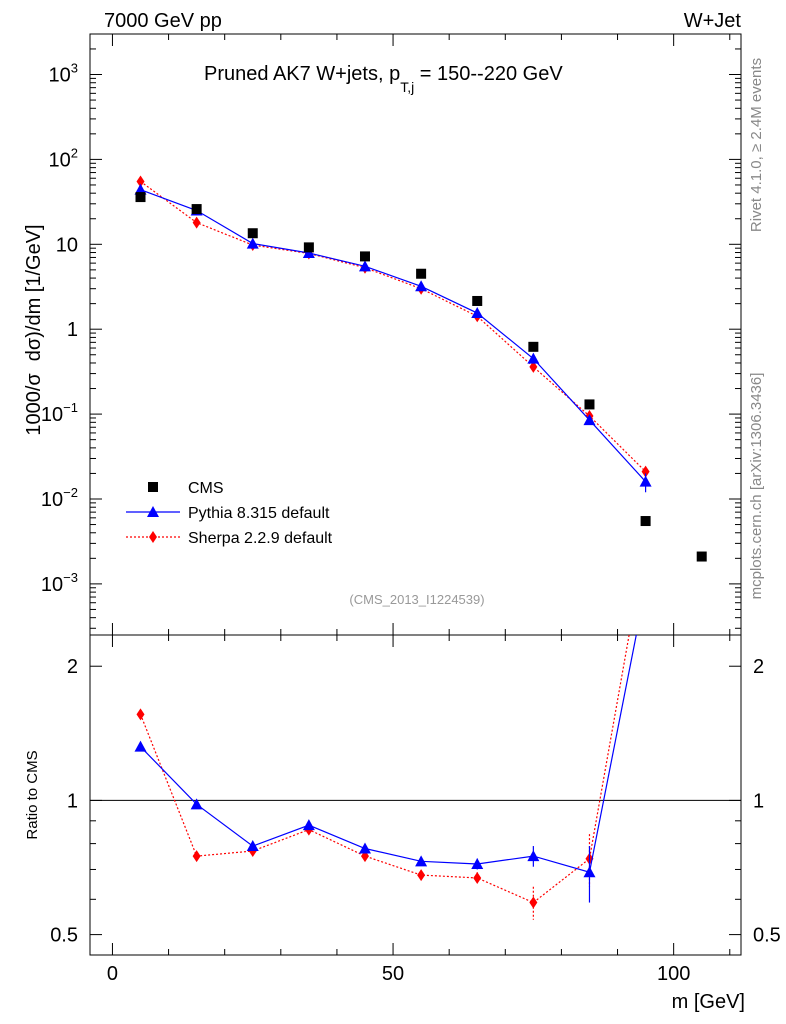  Describe the element at coordinates (59, 583) in the screenshot. I see `y-tick-label: 10⁻³` at that location.